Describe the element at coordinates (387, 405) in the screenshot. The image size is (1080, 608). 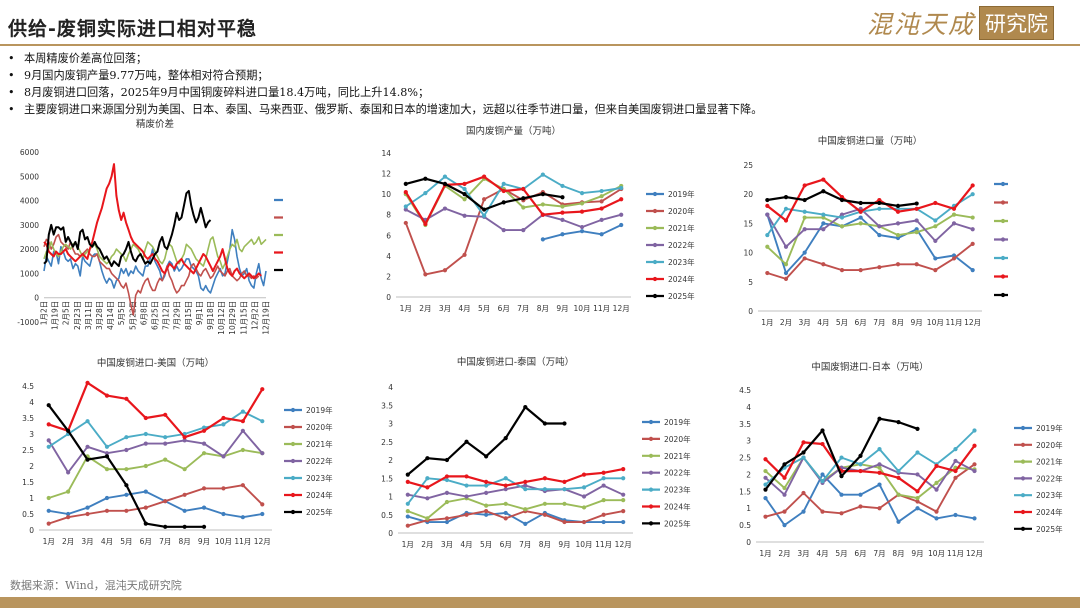
I see `y-tick-label: 3.5` at that location.